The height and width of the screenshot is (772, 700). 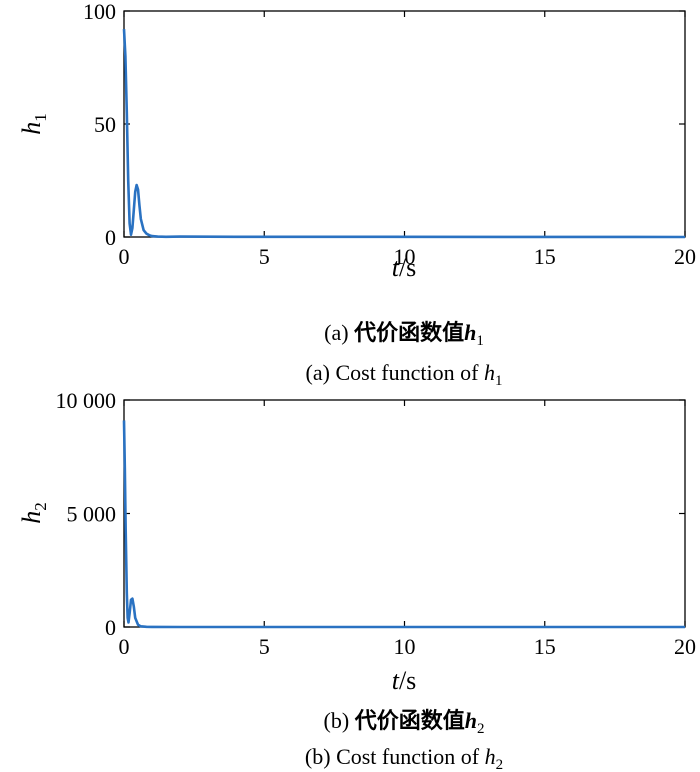 What do you see at coordinates (339, 332) in the screenshot?
I see `caption-cn-prefix: (a)` at bounding box center [339, 332].